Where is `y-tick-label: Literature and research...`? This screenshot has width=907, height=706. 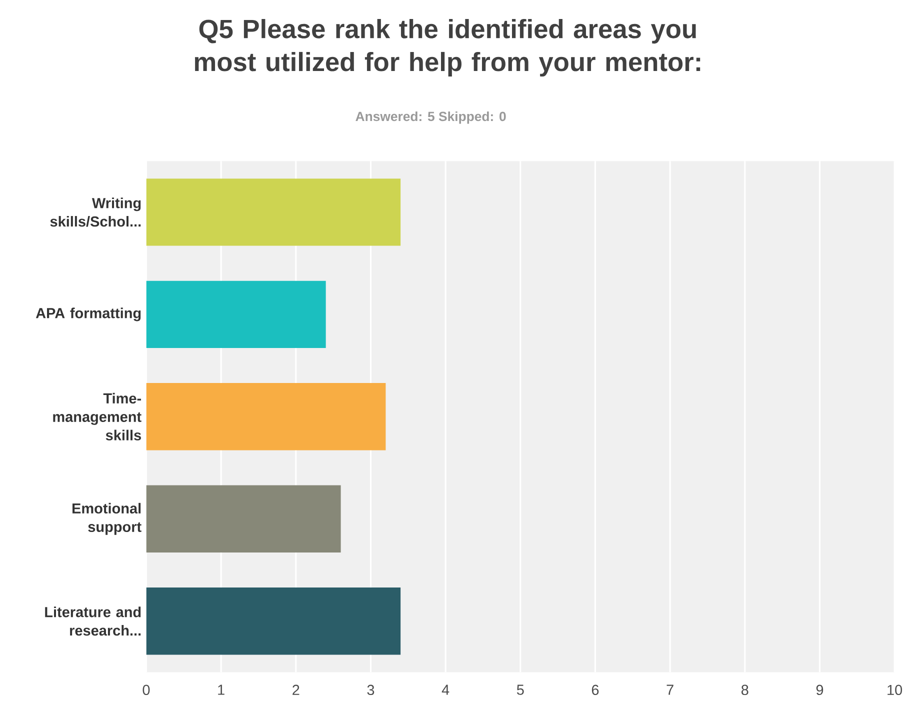 y-tick-label: Literature and research... is located at coordinates (93, 621).